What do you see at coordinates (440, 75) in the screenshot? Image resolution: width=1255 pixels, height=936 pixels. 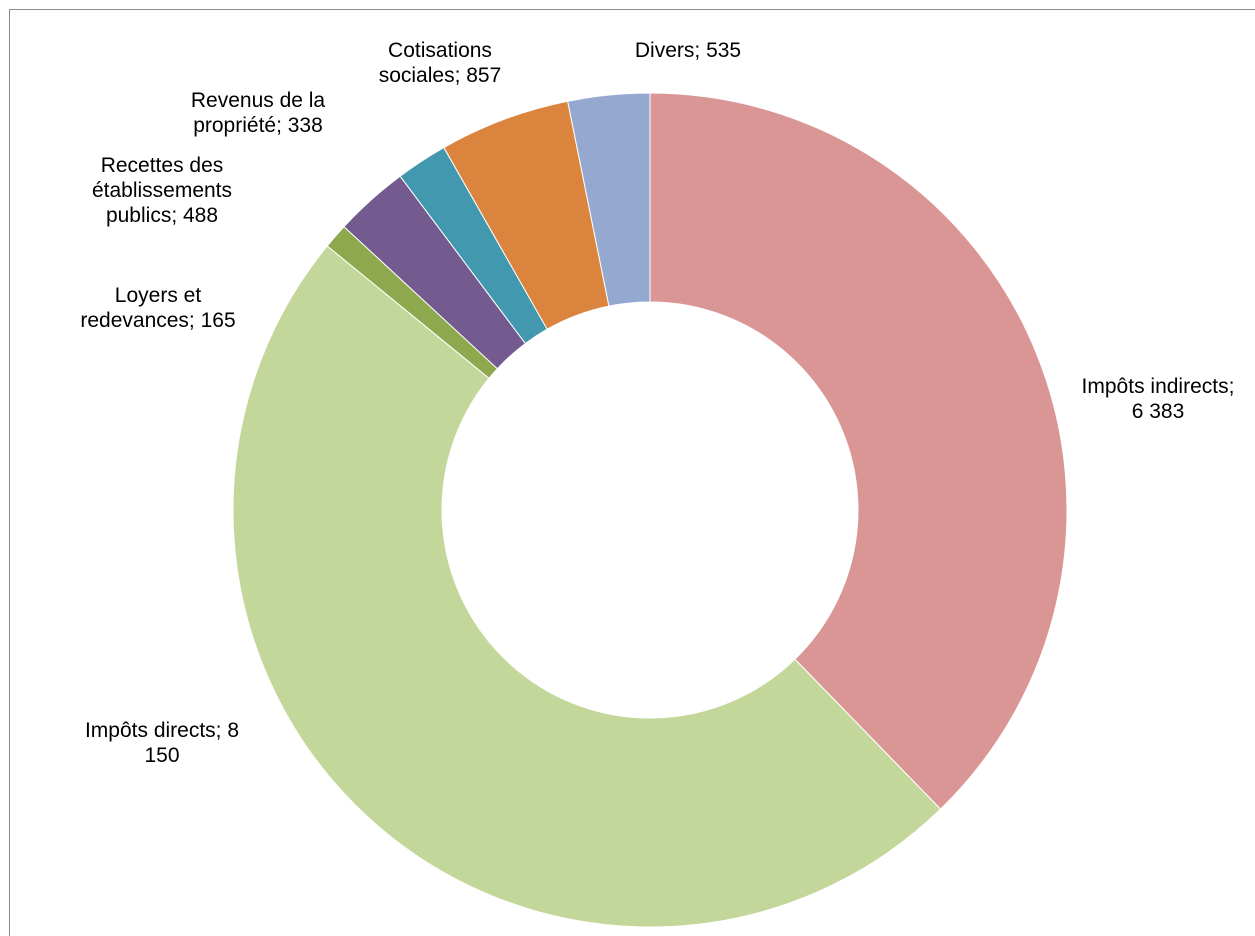 I see `data-label-line: sociales; 857` at bounding box center [440, 75].